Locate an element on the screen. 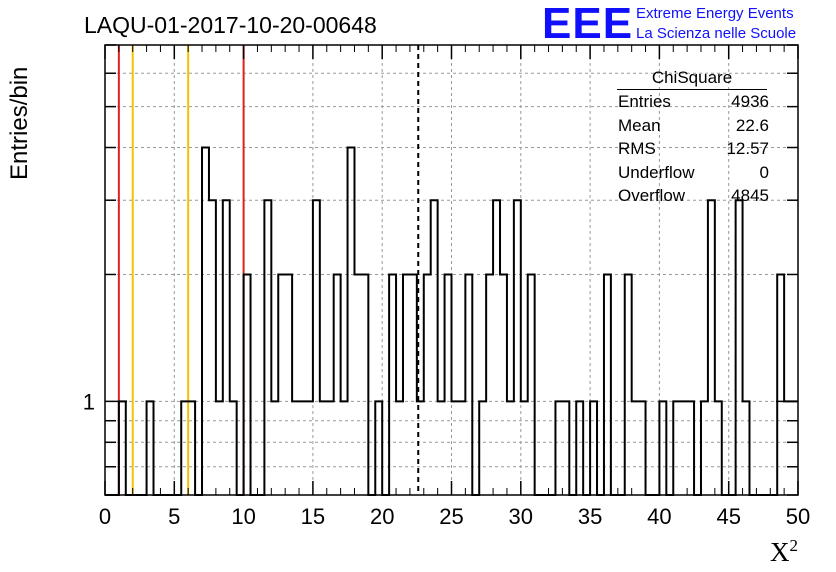  y-tick-label: 1 is located at coordinates (89, 401).